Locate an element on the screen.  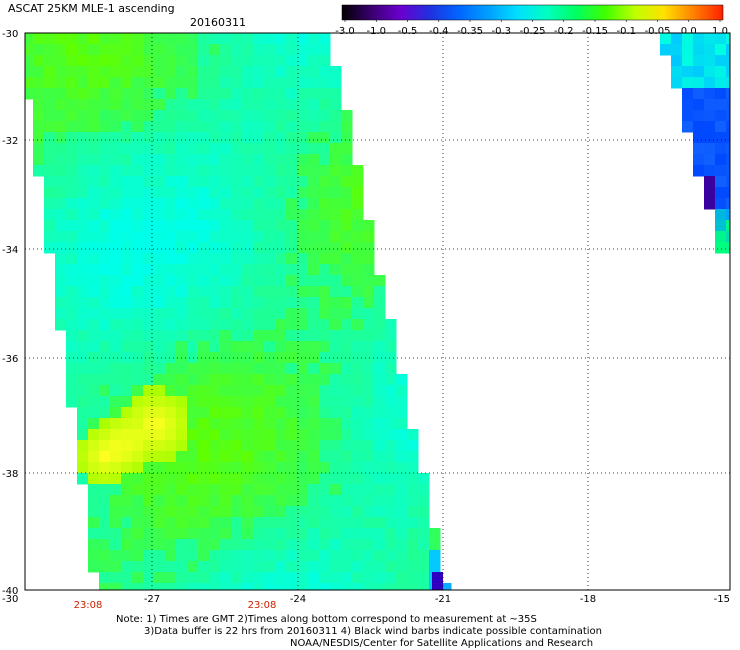
map-date: 20160311 is located at coordinates (218, 22).